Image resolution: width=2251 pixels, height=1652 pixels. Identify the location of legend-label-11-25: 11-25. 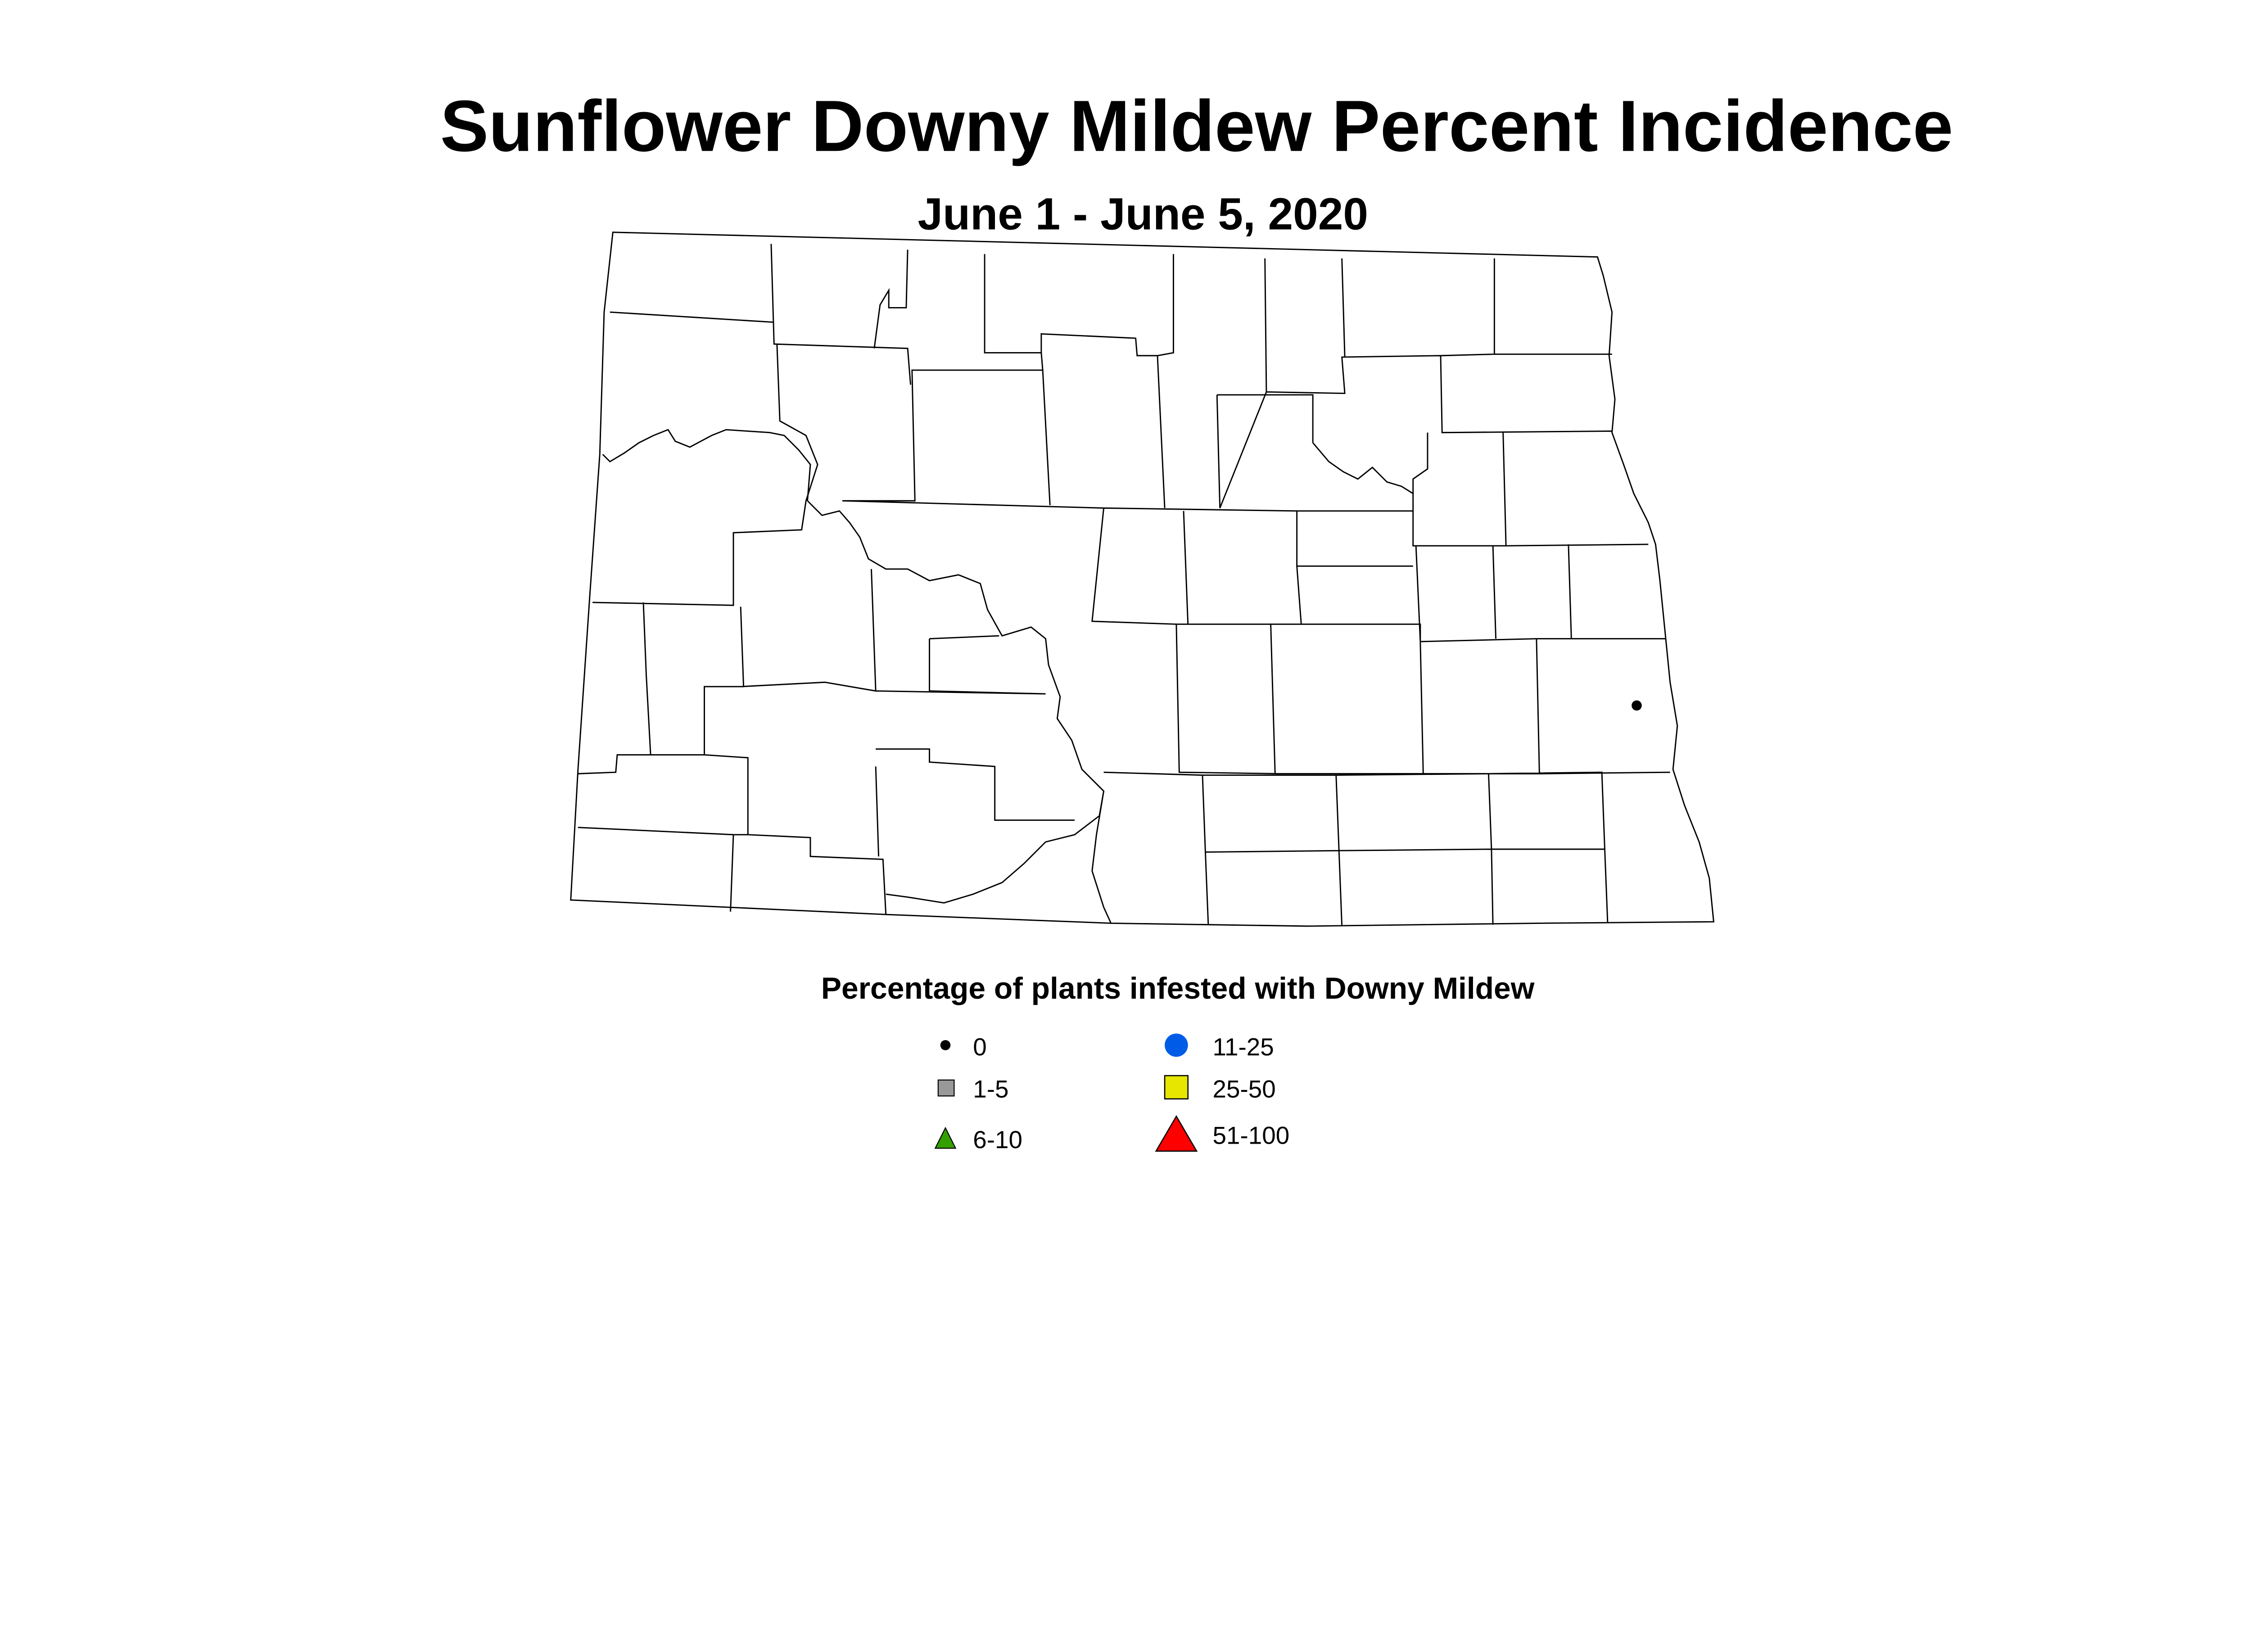
(1243, 1047).